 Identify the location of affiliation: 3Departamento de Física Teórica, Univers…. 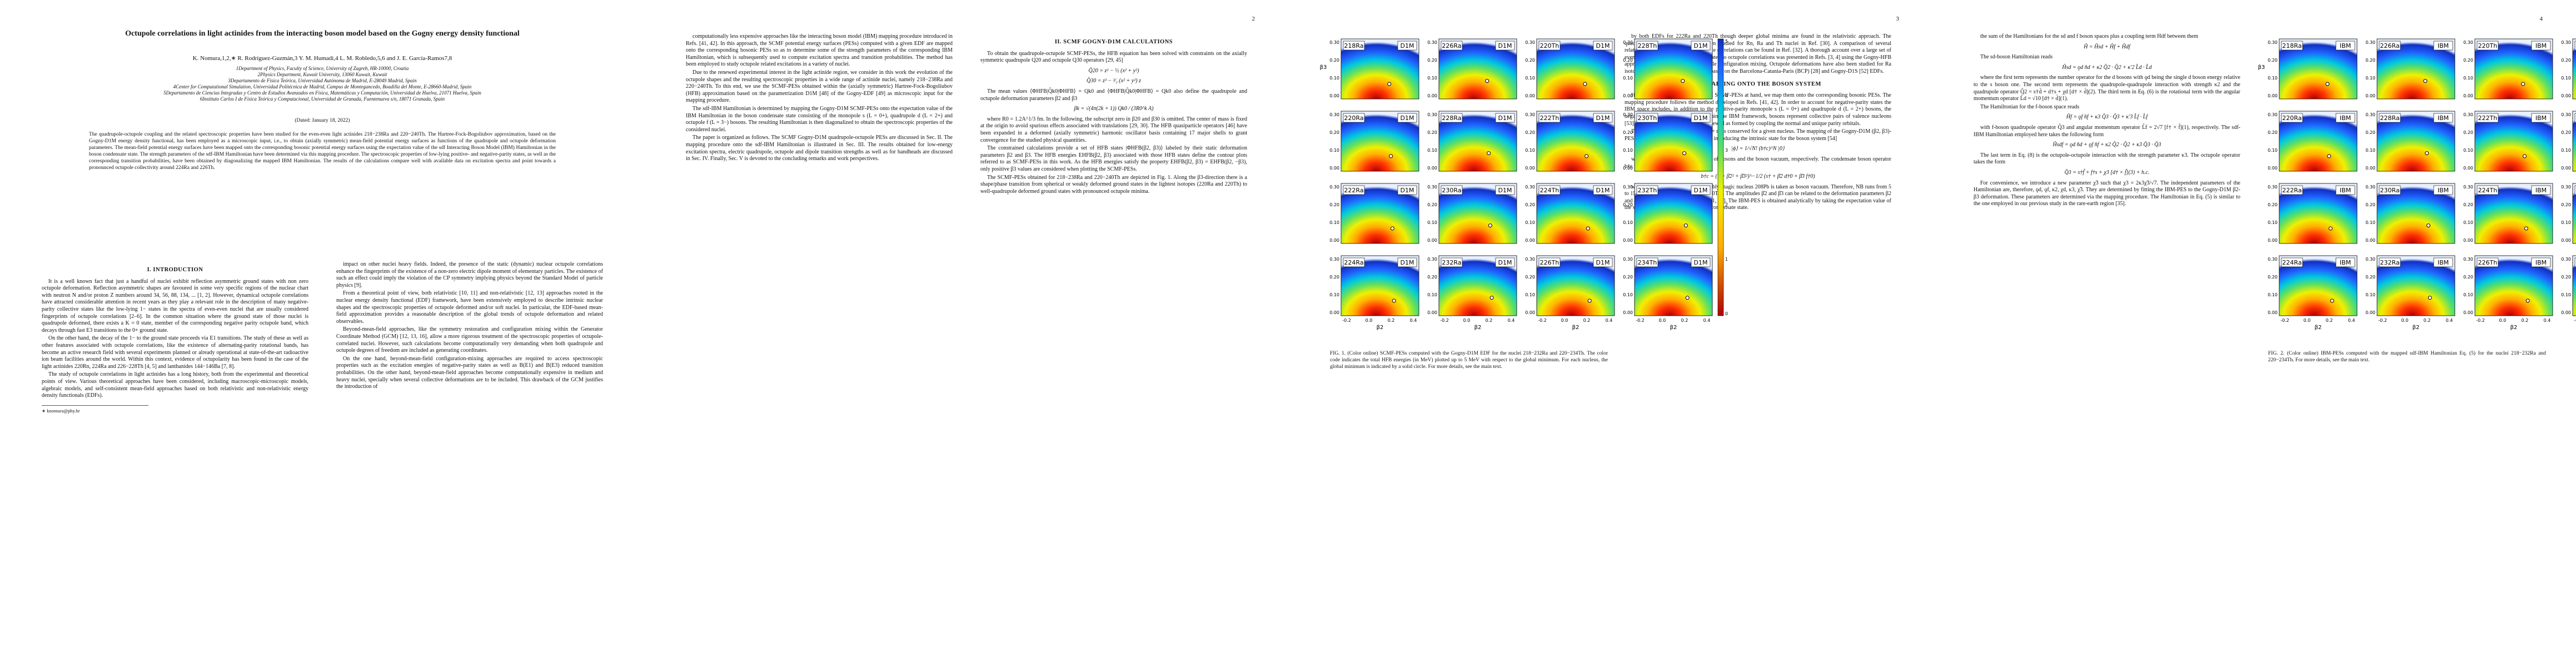
(322, 80).